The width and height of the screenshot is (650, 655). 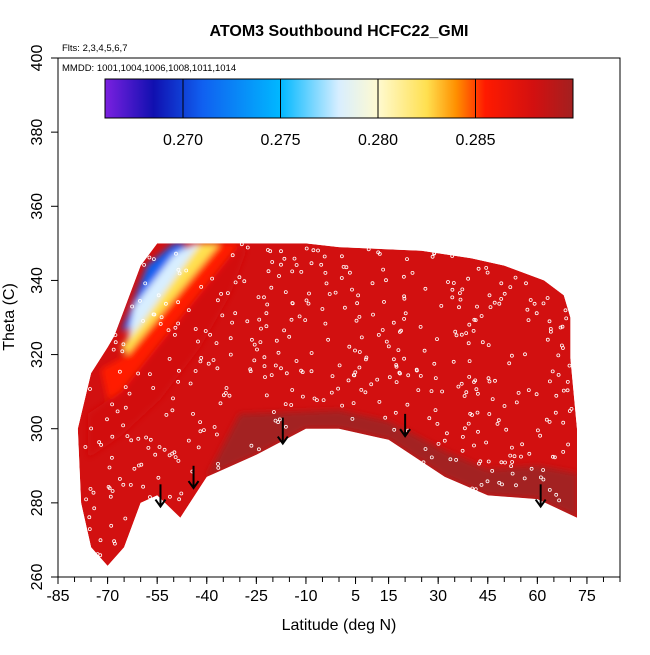 I want to click on chart-title: ATOM3 Southbound HCFC22_GMI, so click(x=339, y=31).